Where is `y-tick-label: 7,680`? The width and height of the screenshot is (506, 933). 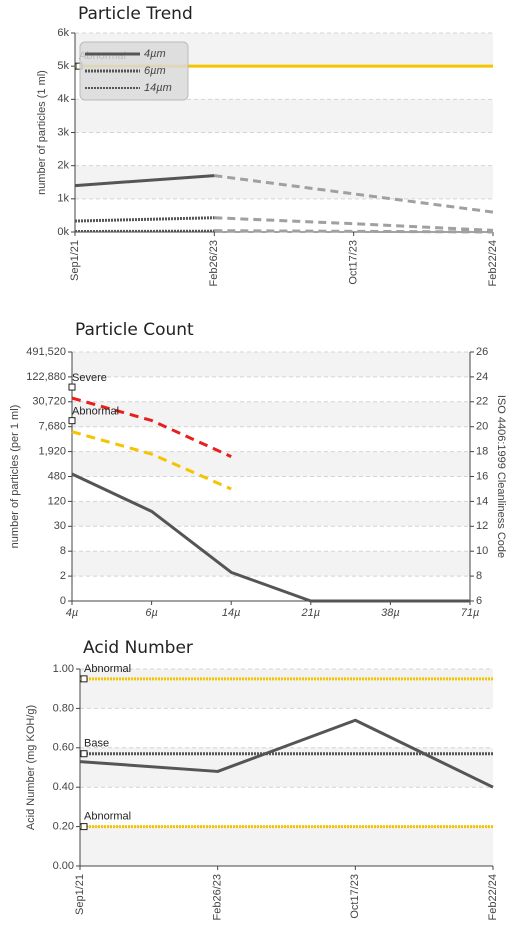
y-tick-label: 7,680 is located at coordinates (52, 427).